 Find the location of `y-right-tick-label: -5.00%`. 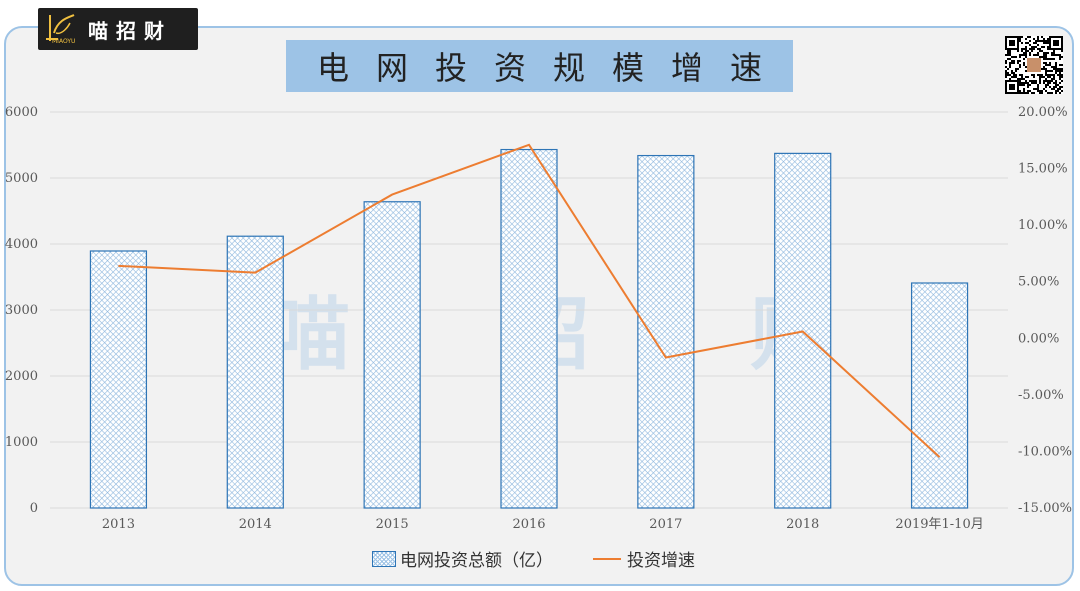

y-right-tick-label: -5.00% is located at coordinates (1041, 395).